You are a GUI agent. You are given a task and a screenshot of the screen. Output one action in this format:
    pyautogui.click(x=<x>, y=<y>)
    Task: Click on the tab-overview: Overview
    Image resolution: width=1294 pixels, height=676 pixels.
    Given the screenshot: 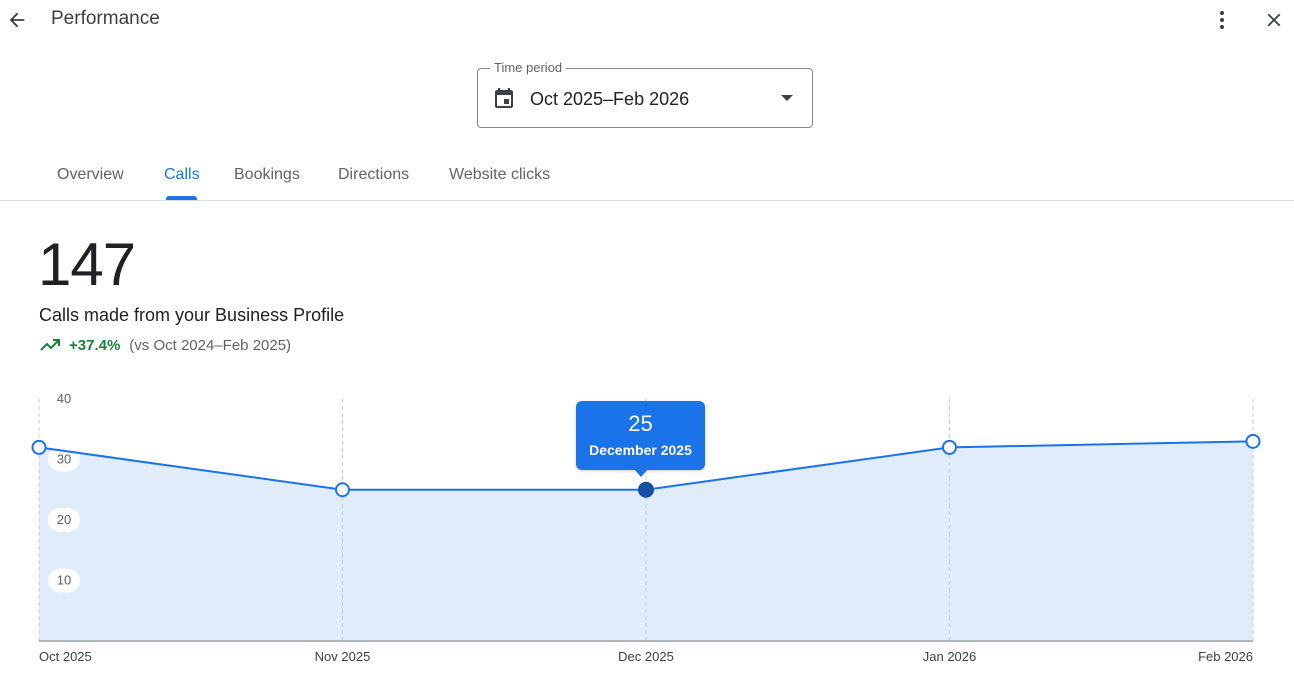 What is the action you would take?
    pyautogui.click(x=90, y=174)
    